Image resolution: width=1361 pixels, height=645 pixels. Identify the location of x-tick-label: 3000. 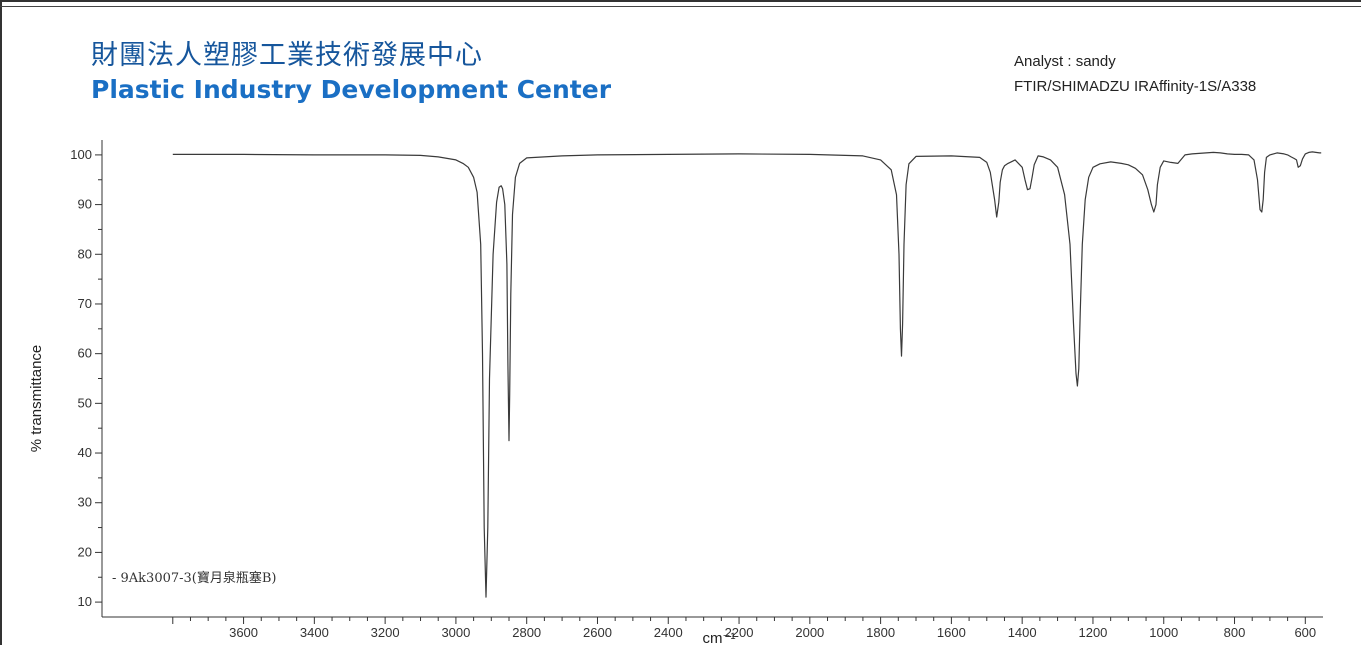
(455, 632).